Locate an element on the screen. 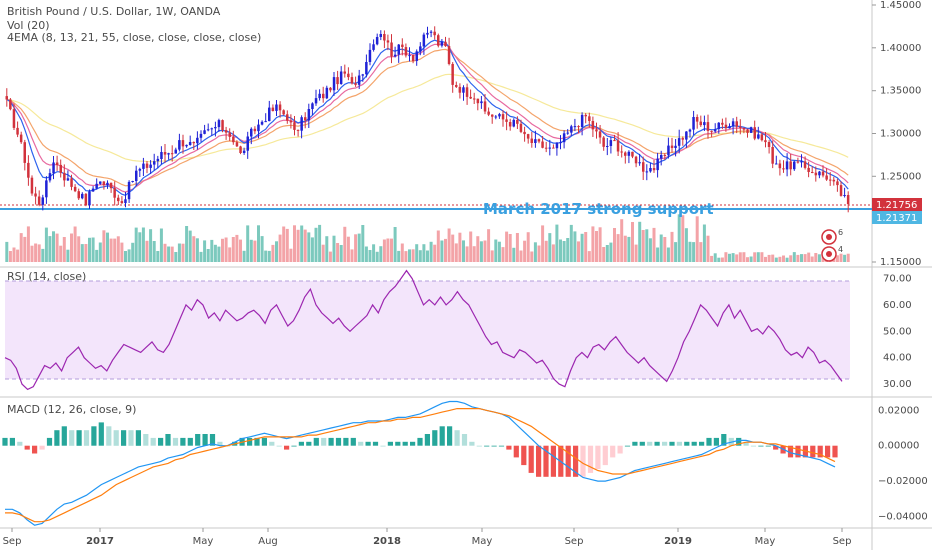 This screenshot has height=550, width=932. last-price-tag is located at coordinates (897, 204).